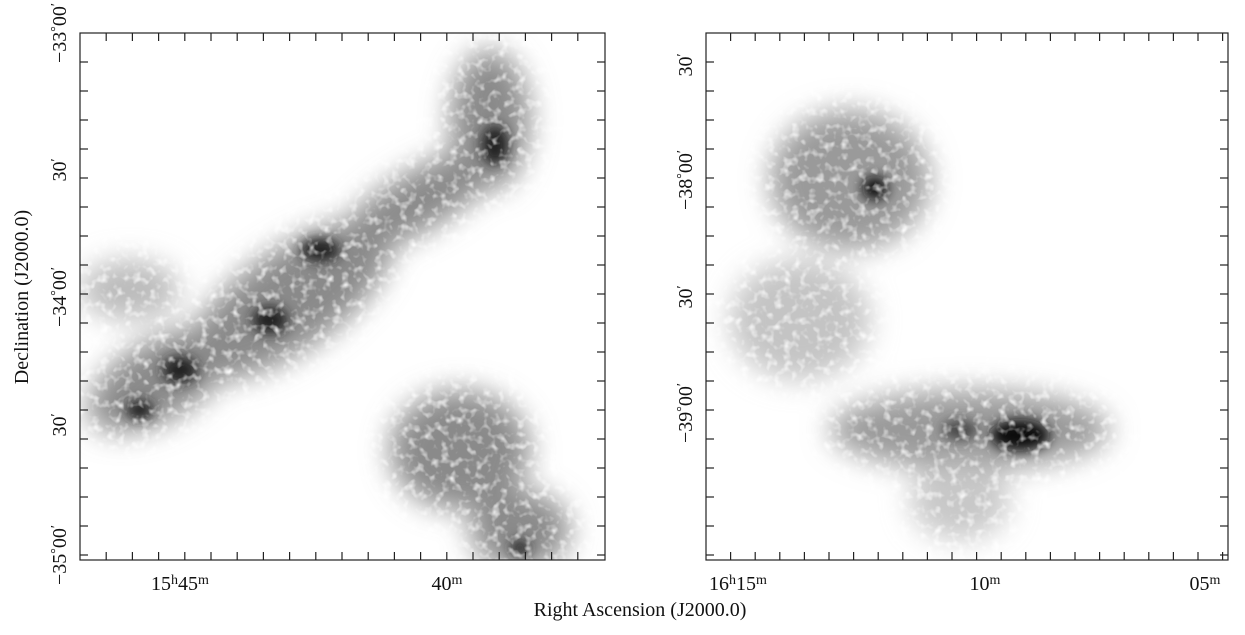  I want to click on tick-label: −34°00′, so click(60, 297).